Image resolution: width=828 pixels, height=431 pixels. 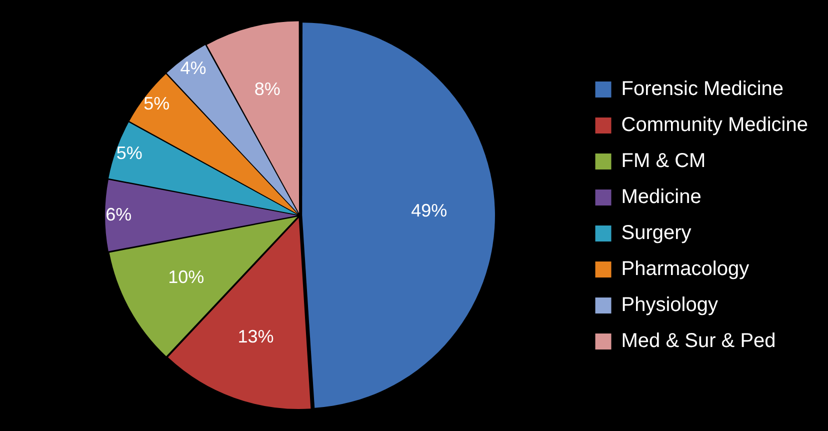 I want to click on data-label: 6%, so click(x=119, y=214).